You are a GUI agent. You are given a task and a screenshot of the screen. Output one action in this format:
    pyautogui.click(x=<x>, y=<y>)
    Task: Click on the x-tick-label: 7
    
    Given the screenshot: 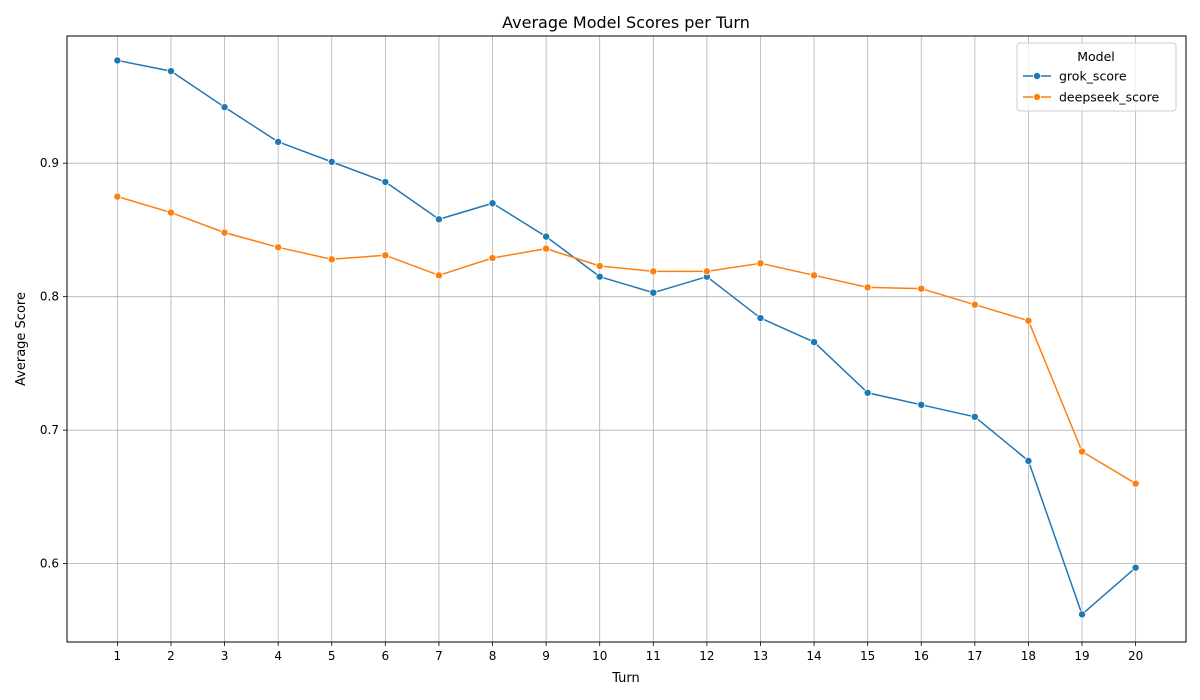 What is the action you would take?
    pyautogui.click(x=439, y=656)
    